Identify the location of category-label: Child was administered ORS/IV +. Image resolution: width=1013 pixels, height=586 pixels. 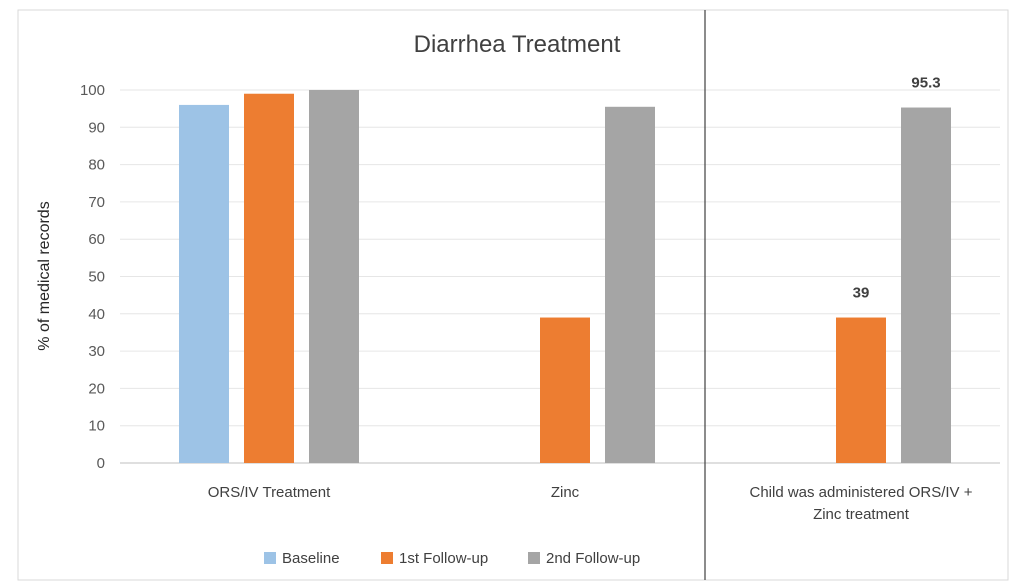
(860, 492).